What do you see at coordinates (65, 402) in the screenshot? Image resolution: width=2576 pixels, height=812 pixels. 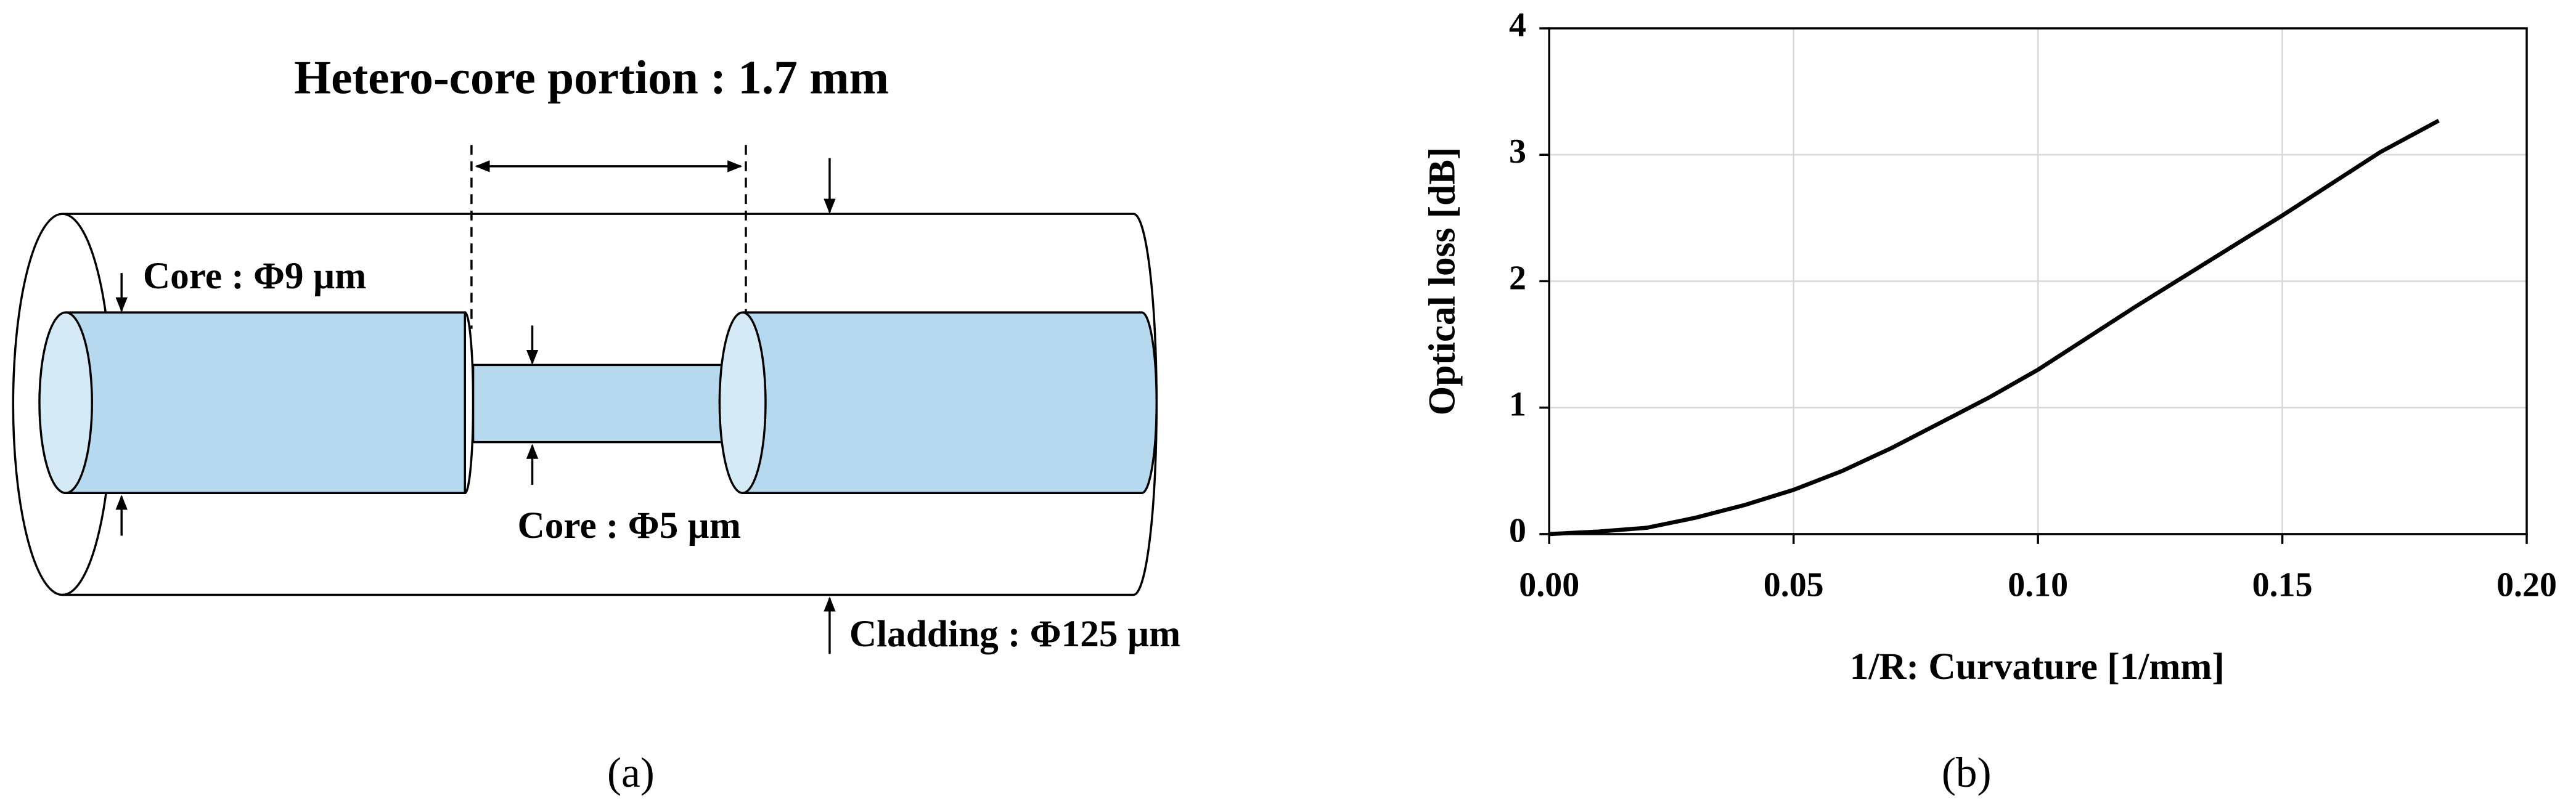 I see `core-left-face` at bounding box center [65, 402].